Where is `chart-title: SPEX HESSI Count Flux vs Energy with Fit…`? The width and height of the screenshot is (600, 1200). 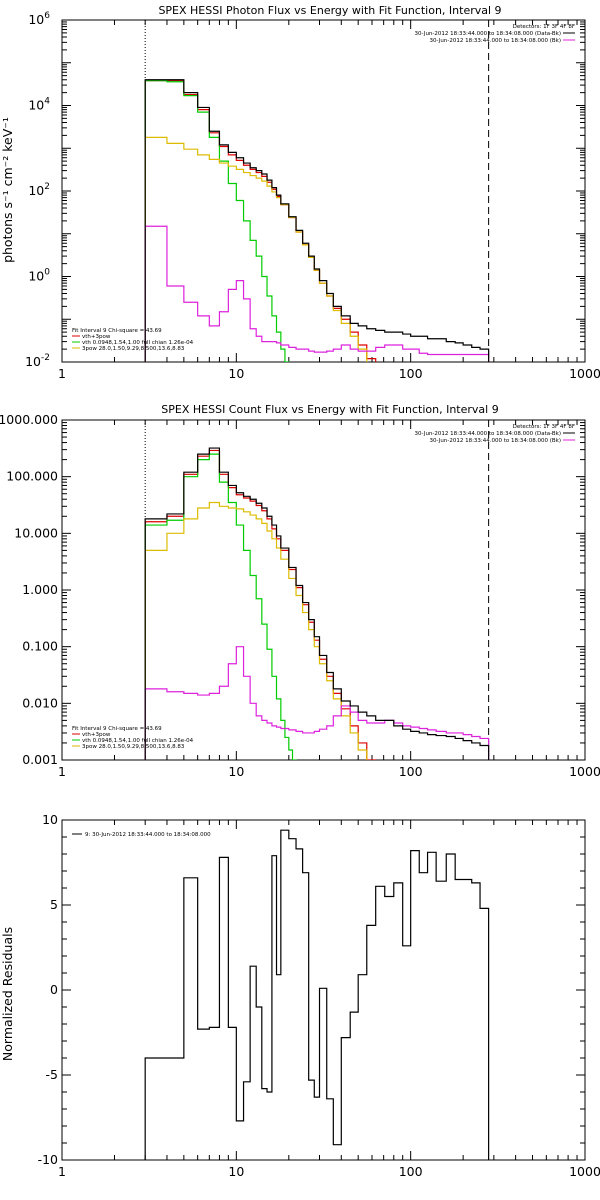
chart-title: SPEX HESSI Count Flux vs Energy with Fit… is located at coordinates (329, 409).